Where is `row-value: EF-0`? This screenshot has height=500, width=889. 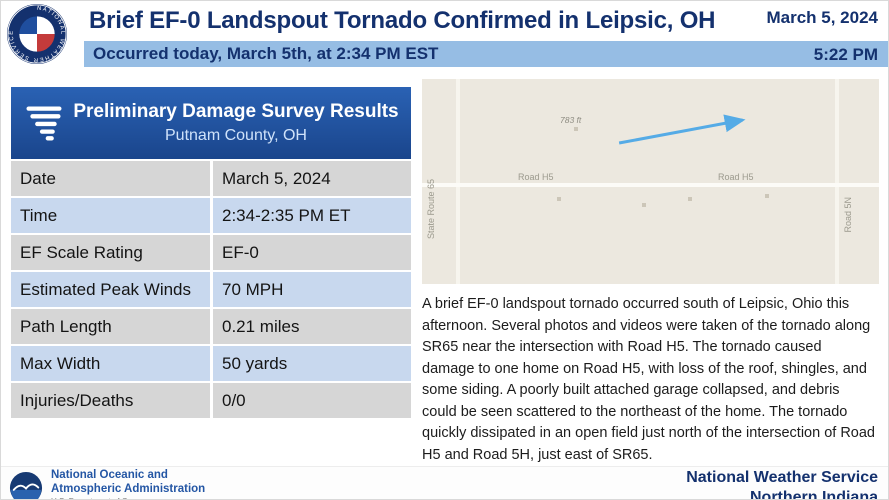 row-value: EF-0 is located at coordinates (312, 252).